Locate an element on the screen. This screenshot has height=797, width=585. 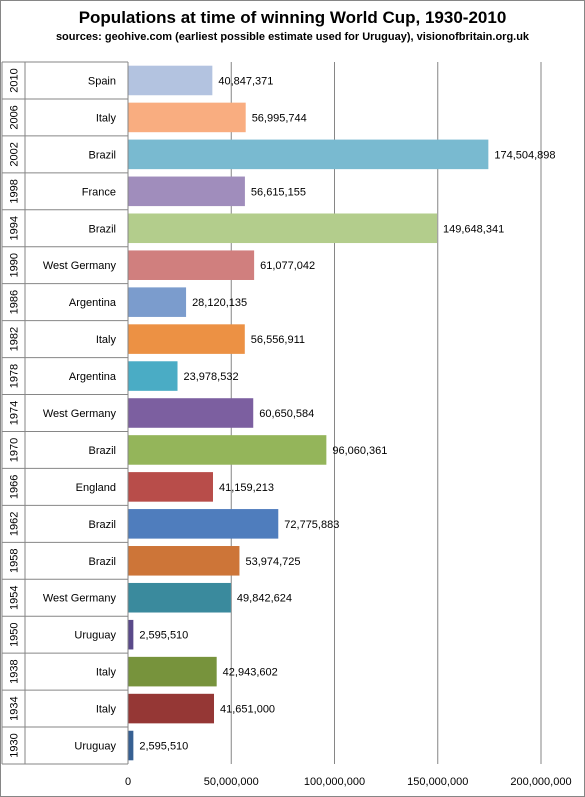
data-label: 72,775,883 is located at coordinates (311, 525).